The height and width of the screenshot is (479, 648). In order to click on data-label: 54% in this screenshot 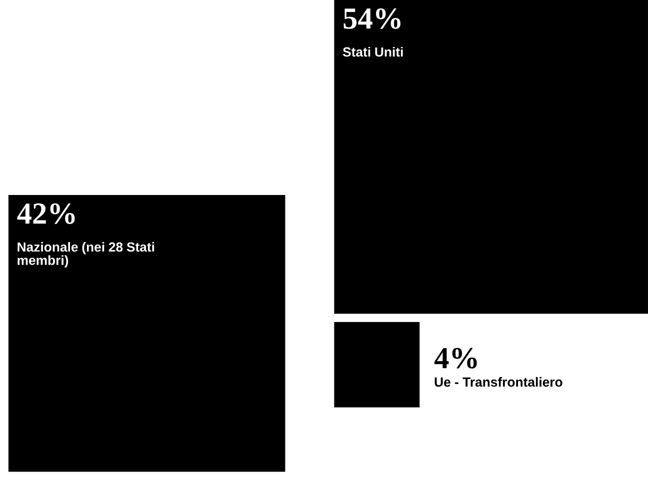, I will do `click(372, 18)`.